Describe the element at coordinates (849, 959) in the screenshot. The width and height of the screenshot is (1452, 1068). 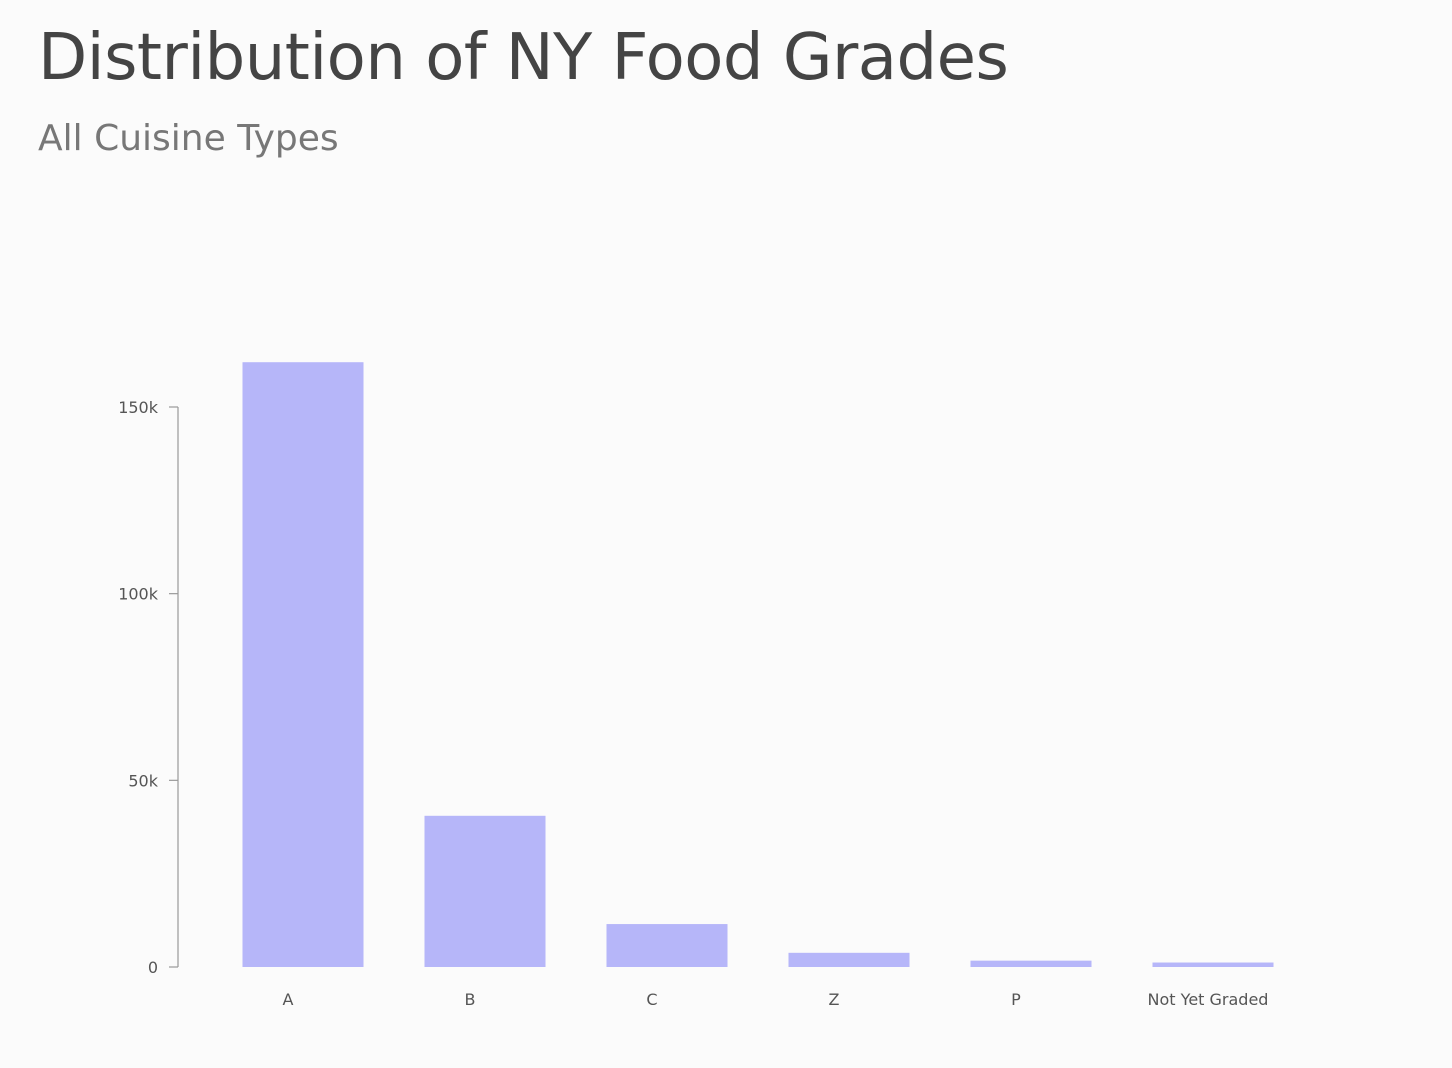
I see `bar-z` at that location.